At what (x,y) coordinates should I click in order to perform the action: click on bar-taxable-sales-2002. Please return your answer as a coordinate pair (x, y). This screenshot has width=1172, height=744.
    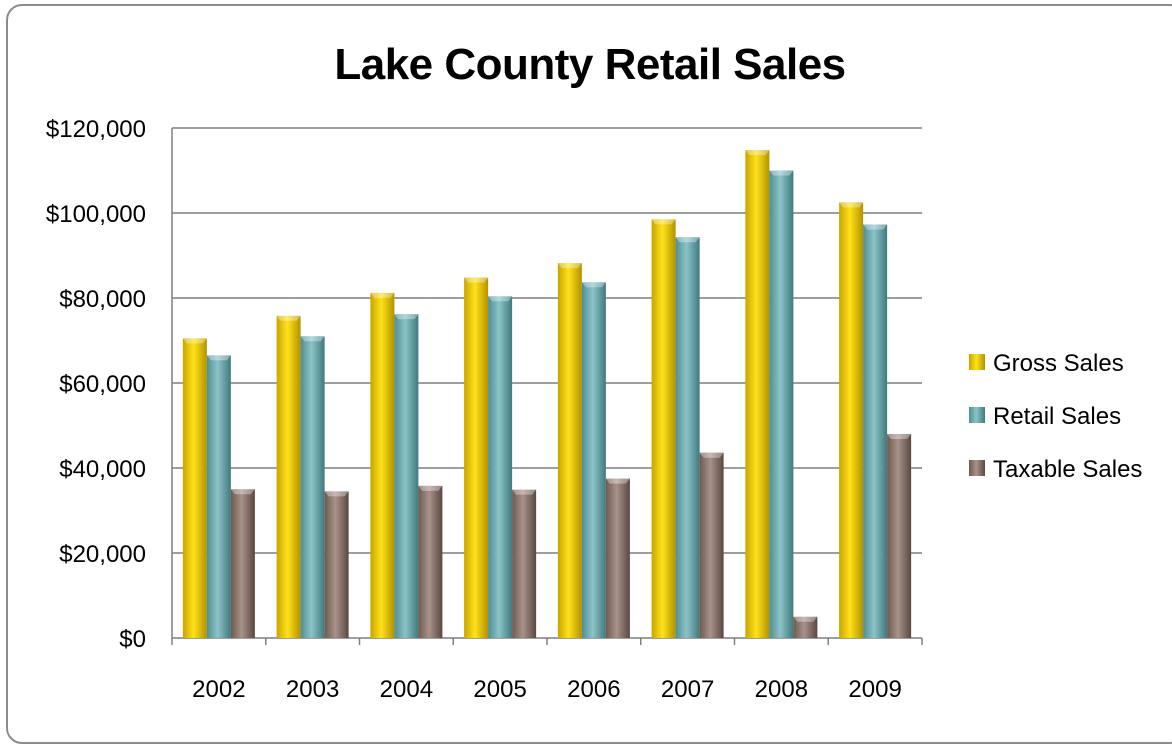
    Looking at the image, I should click on (242, 563).